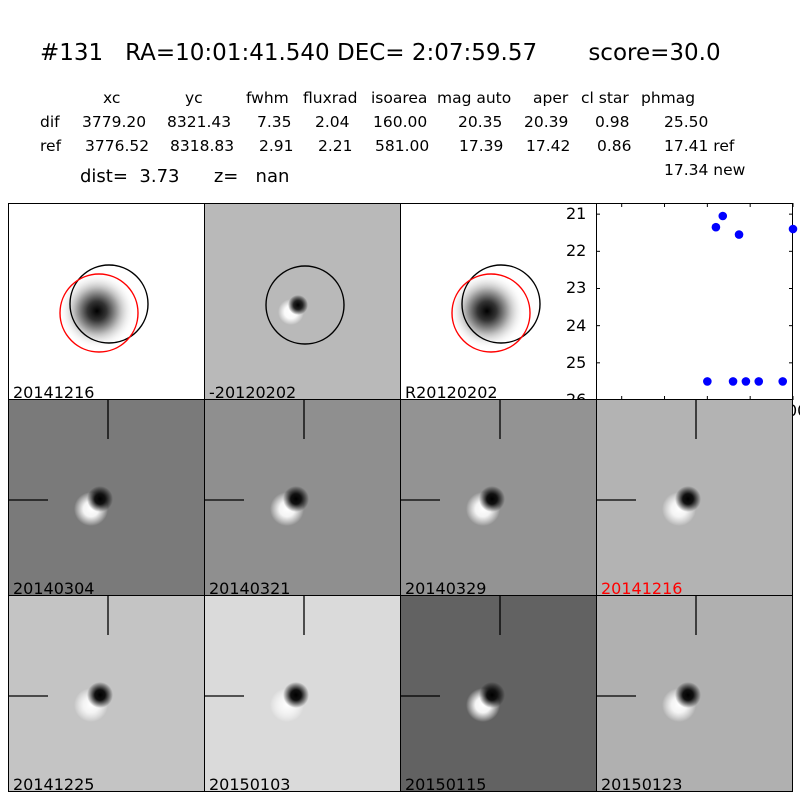 Image resolution: width=800 pixels, height=800 pixels. What do you see at coordinates (642, 783) in the screenshot?
I see `panel-date-label: 20150123` at bounding box center [642, 783].